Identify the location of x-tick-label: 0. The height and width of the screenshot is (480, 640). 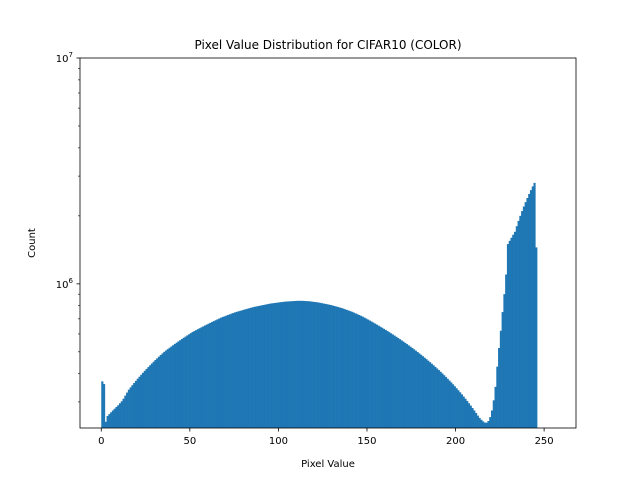
(101, 441).